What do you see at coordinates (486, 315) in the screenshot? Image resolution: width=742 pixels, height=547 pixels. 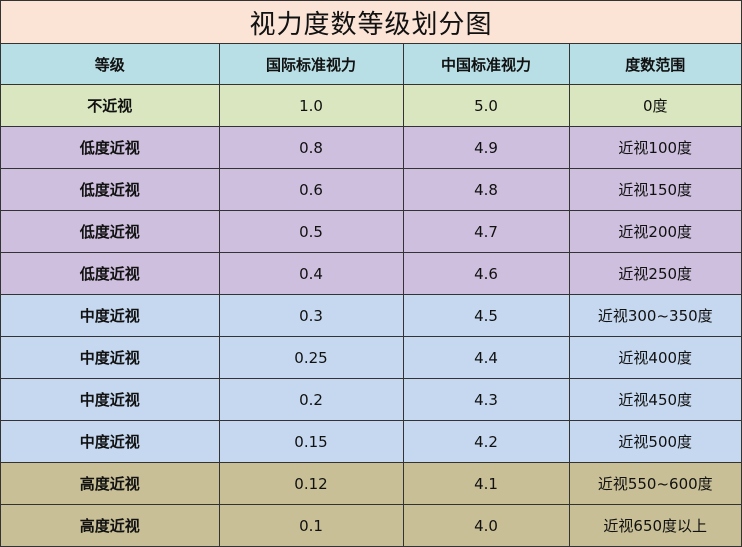 I see `cn-vision-cell: 4.5` at bounding box center [486, 315].